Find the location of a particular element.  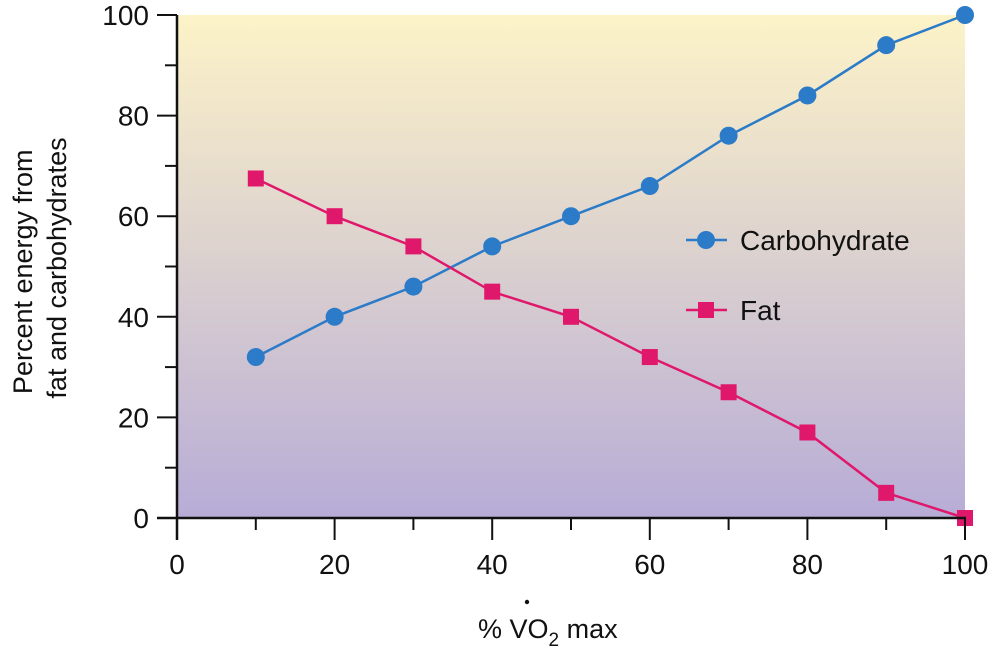

y-tick-label: 20 is located at coordinates (133, 417).